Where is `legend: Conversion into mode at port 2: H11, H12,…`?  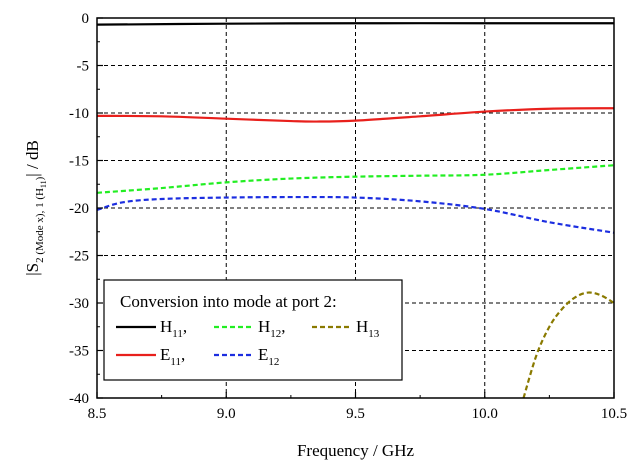
legend: Conversion into mode at port 2: H11, H12,… is located at coordinates (253, 330).